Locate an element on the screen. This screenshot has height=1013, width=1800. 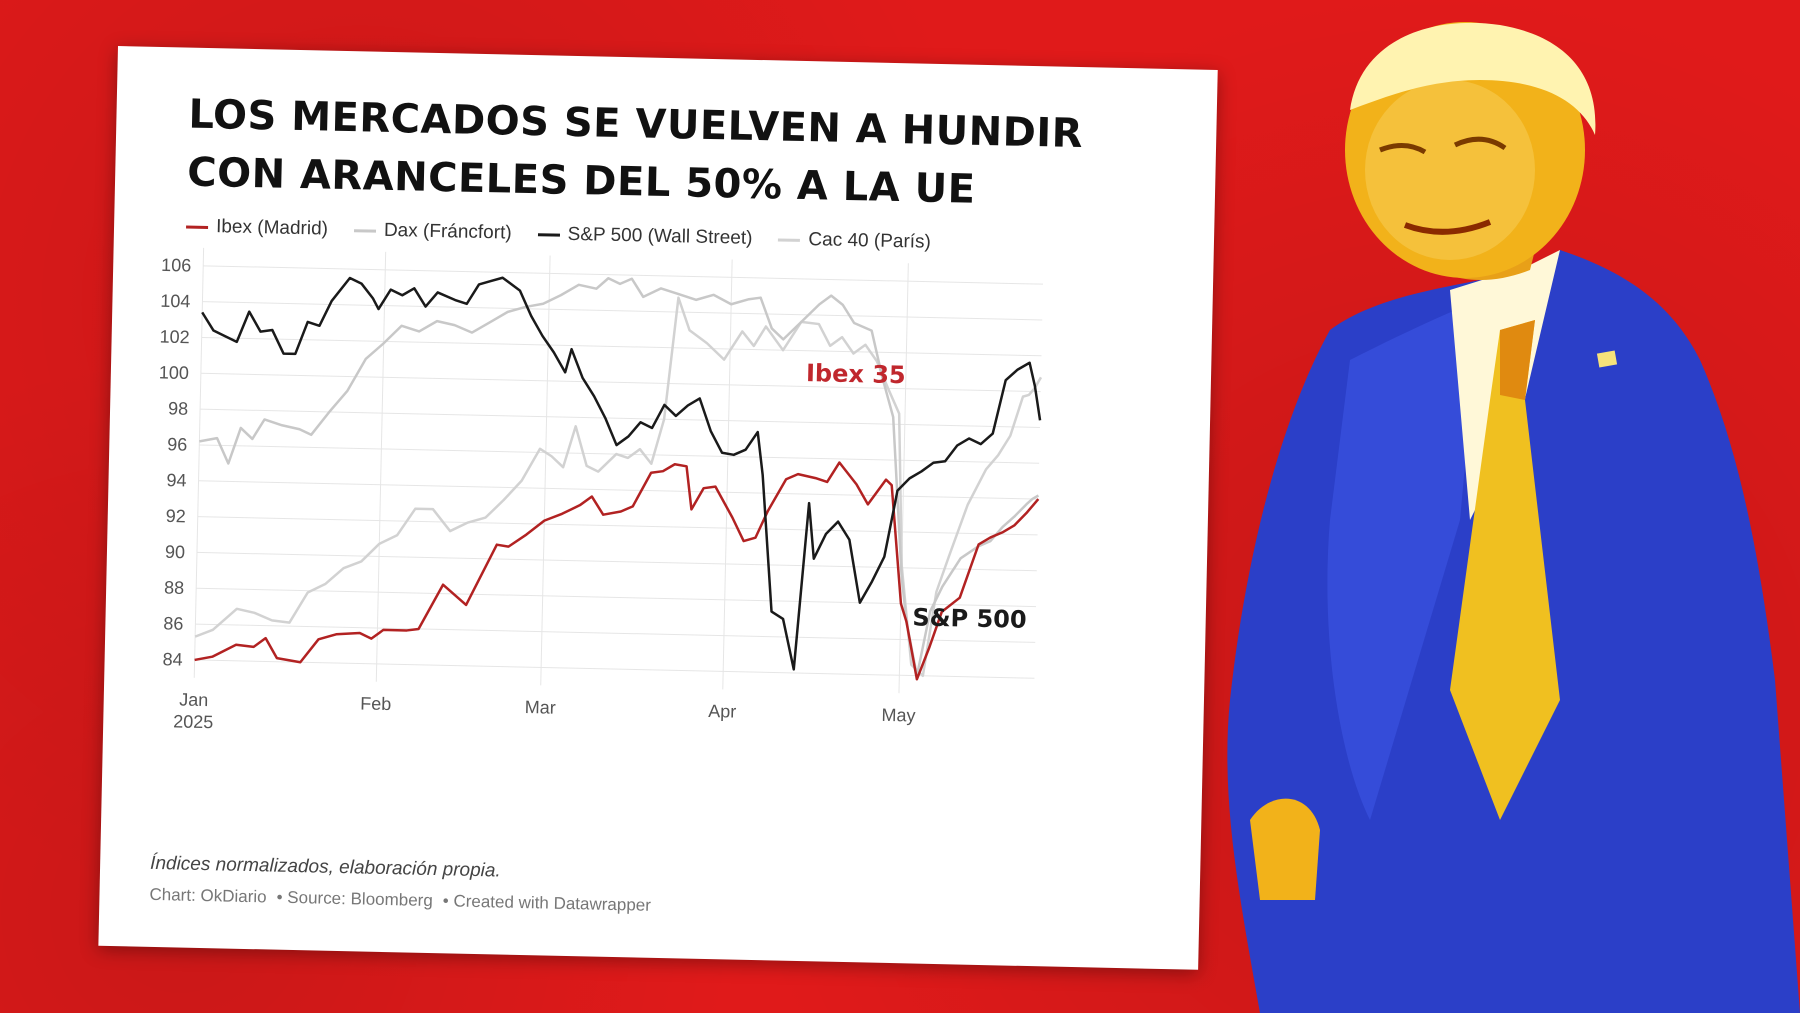
x-tick-label: Mar is located at coordinates (540, 707).